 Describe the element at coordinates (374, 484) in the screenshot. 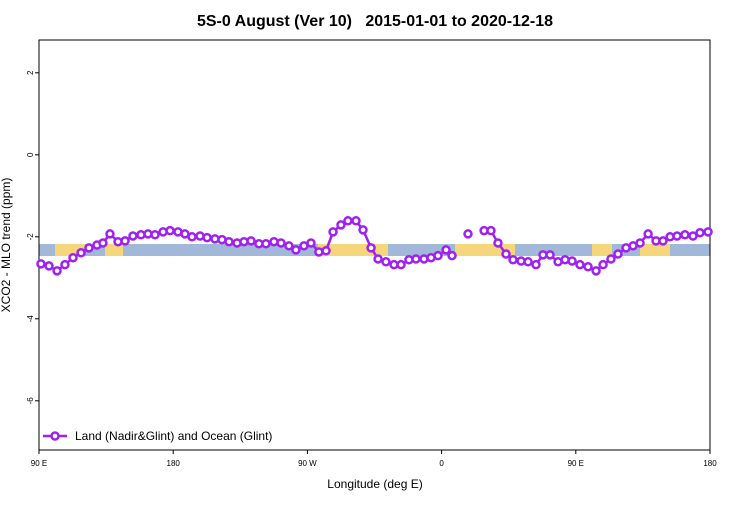

I see `x-axis-label: Longitude (deg E)` at that location.